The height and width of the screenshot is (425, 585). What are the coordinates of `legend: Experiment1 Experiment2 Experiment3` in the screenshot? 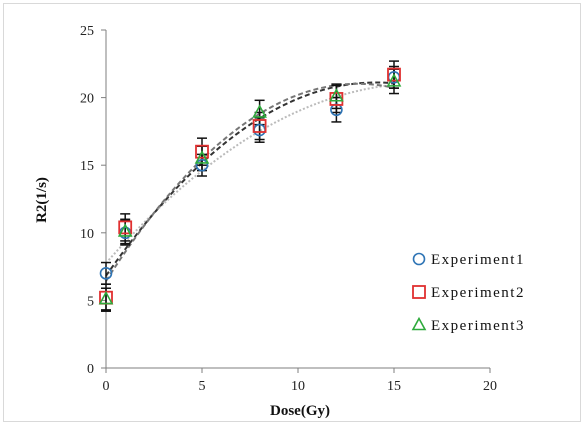 It's located at (468, 293).